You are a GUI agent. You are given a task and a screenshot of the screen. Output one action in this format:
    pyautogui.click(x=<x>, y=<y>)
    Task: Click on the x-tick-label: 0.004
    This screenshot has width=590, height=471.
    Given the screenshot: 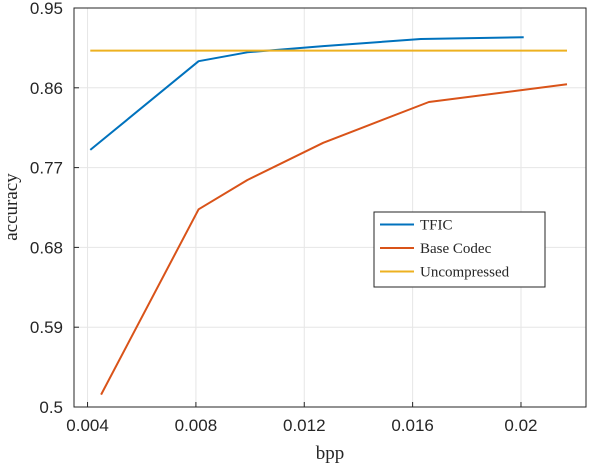 What is the action you would take?
    pyautogui.click(x=87, y=425)
    